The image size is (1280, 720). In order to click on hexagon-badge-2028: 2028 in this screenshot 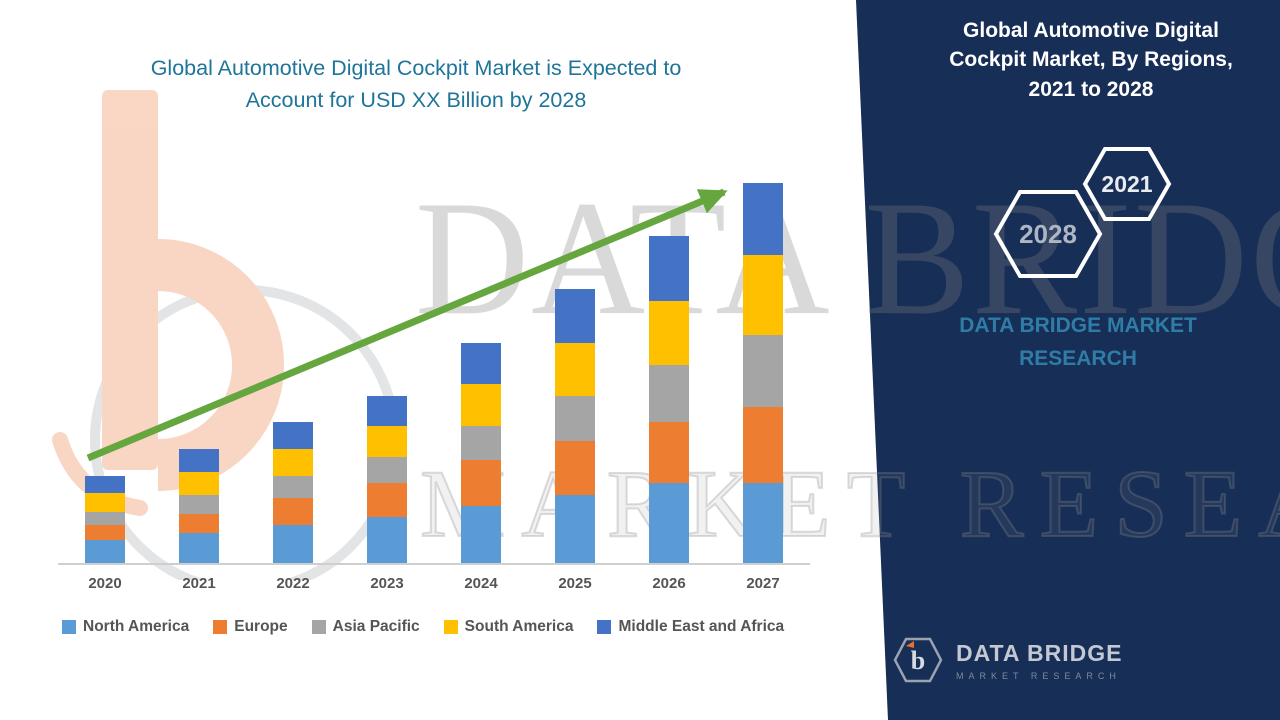, I will do `click(1048, 234)`.